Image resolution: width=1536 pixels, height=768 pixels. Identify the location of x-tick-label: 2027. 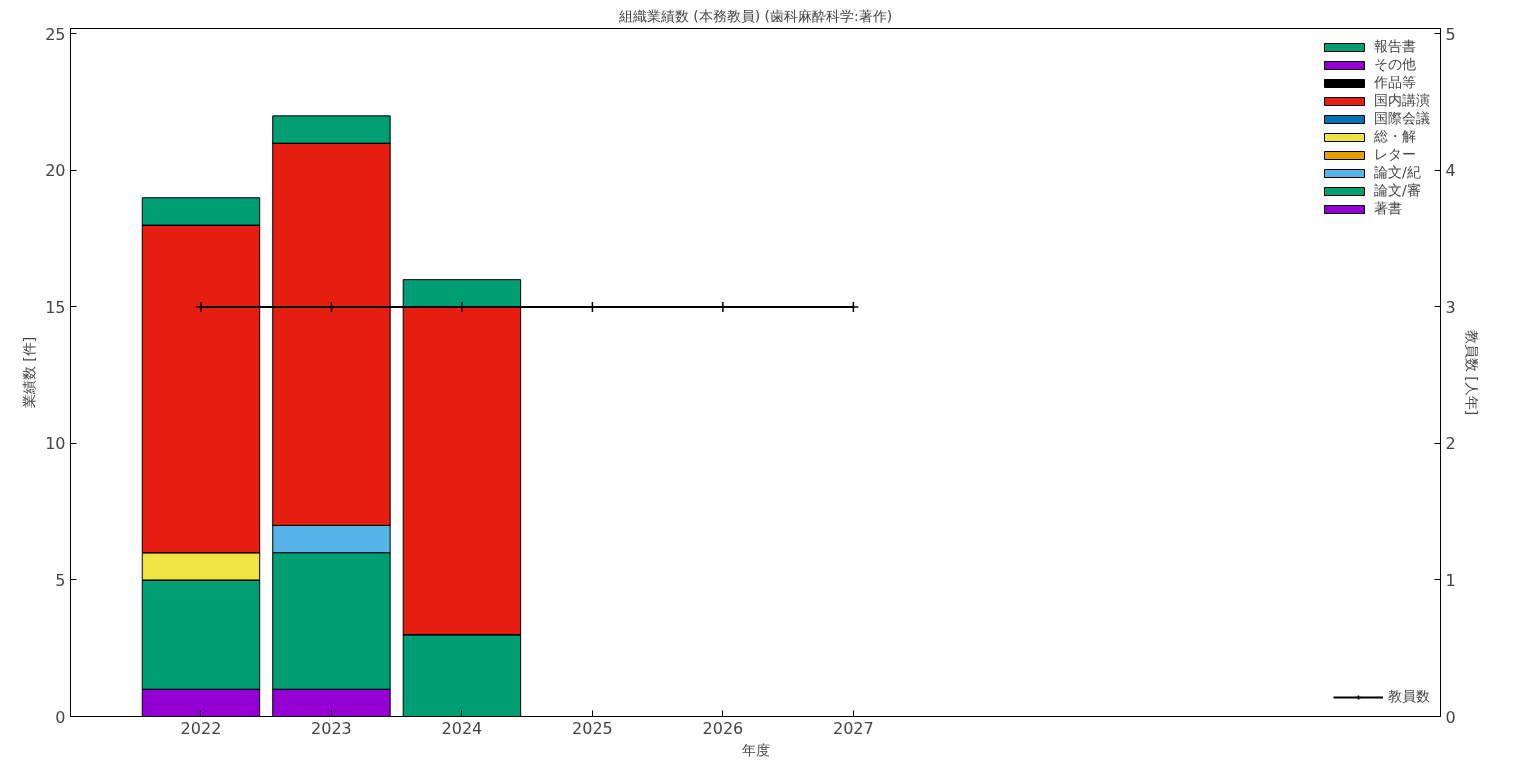
(853, 728).